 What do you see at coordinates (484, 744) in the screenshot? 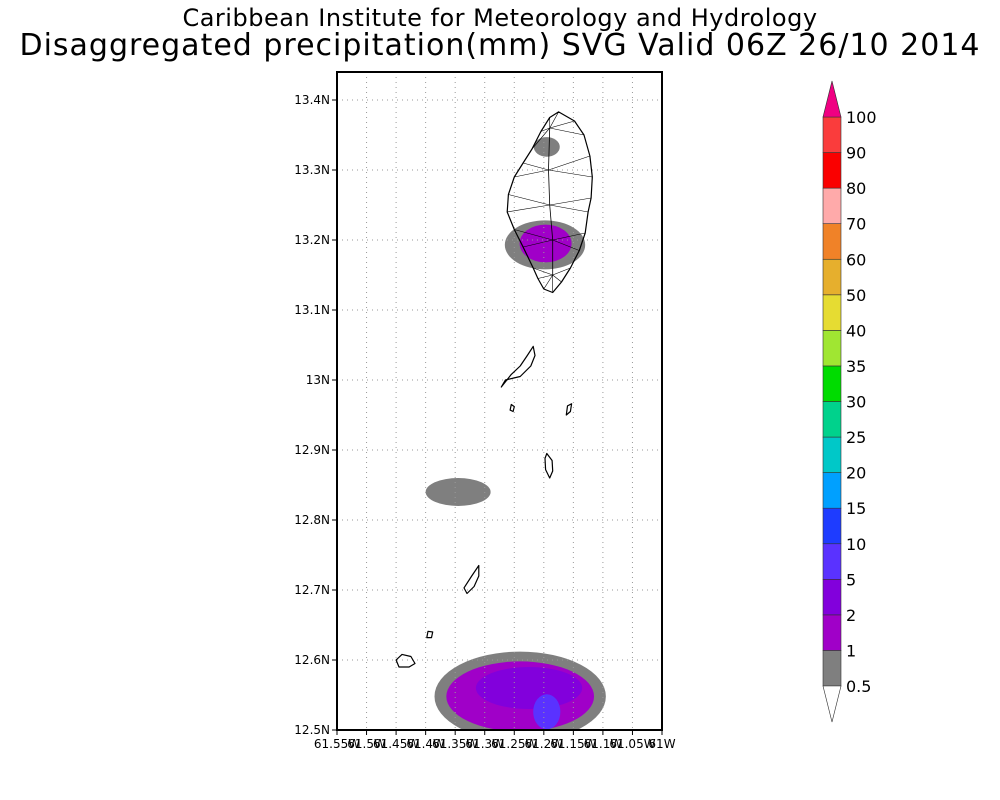
I see `lon-tick-label: 61.3W` at bounding box center [484, 744].